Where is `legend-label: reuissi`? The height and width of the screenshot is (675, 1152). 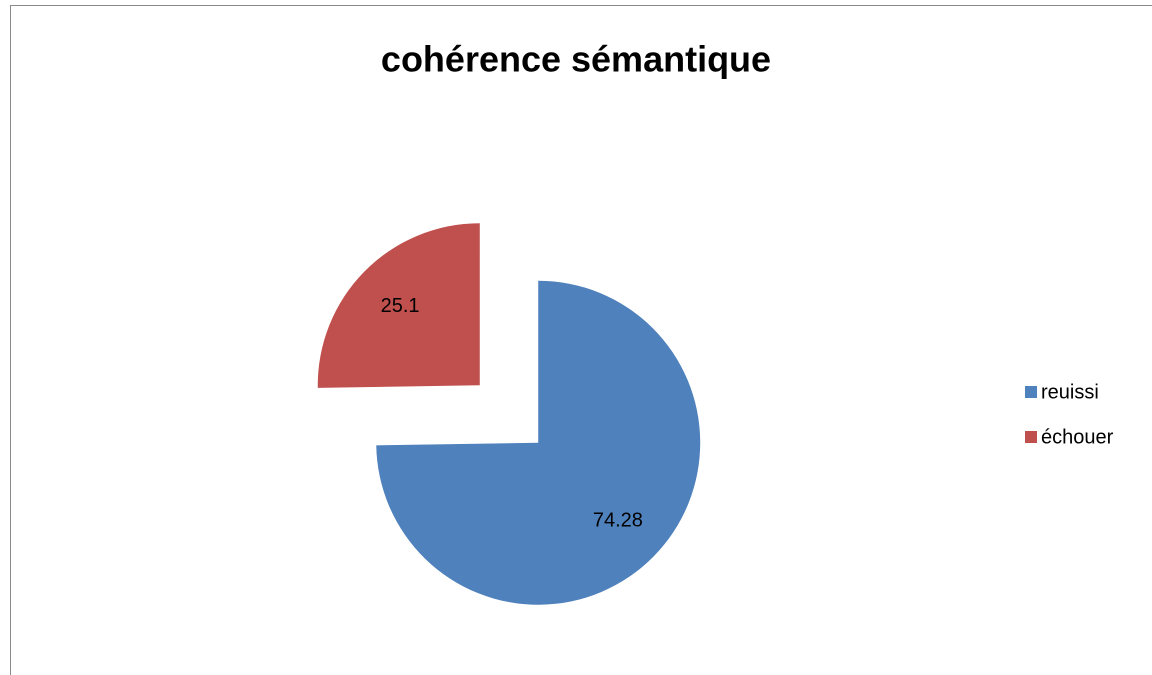
legend-label: reuissi is located at coordinates (1070, 392).